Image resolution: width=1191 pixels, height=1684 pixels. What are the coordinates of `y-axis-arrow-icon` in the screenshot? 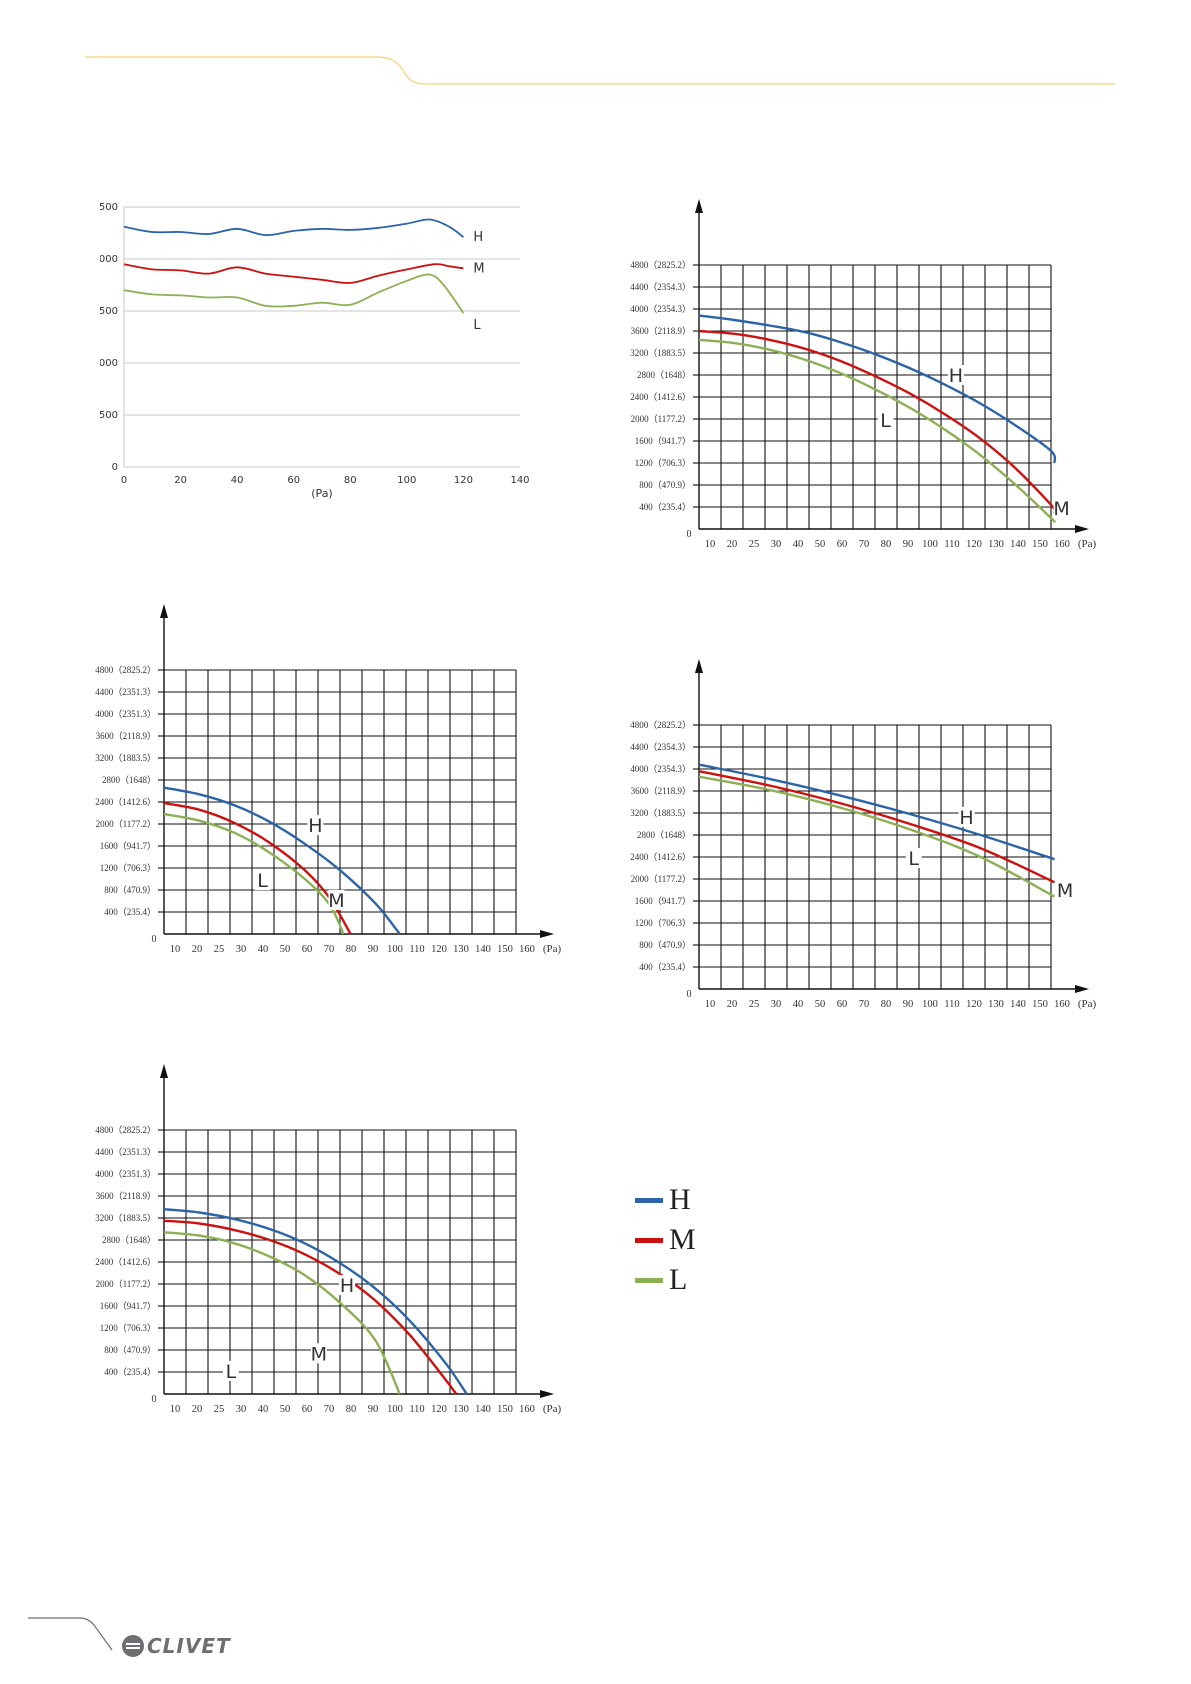 It's located at (699, 206).